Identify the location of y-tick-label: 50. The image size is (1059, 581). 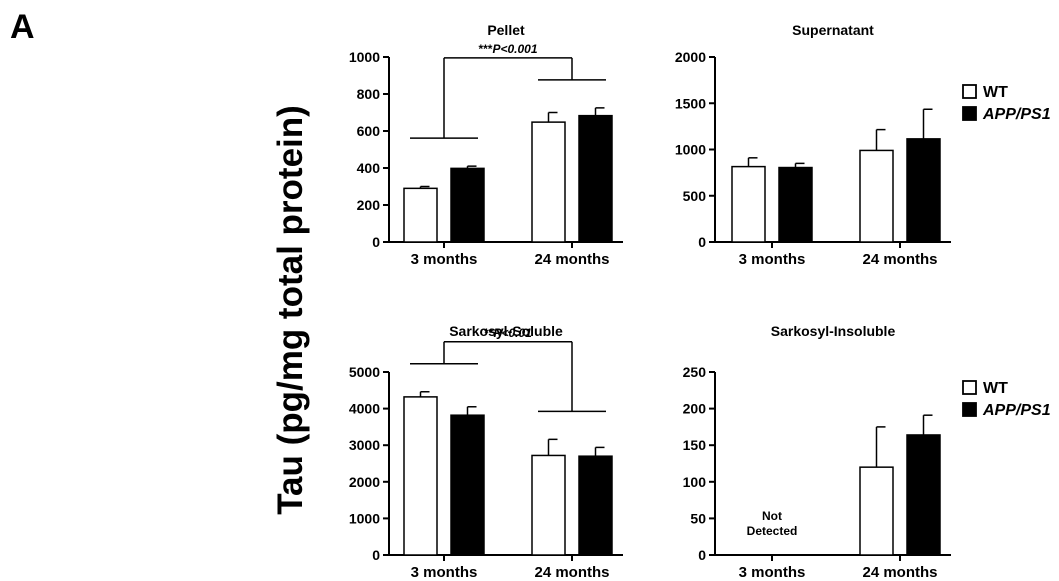
(698, 518).